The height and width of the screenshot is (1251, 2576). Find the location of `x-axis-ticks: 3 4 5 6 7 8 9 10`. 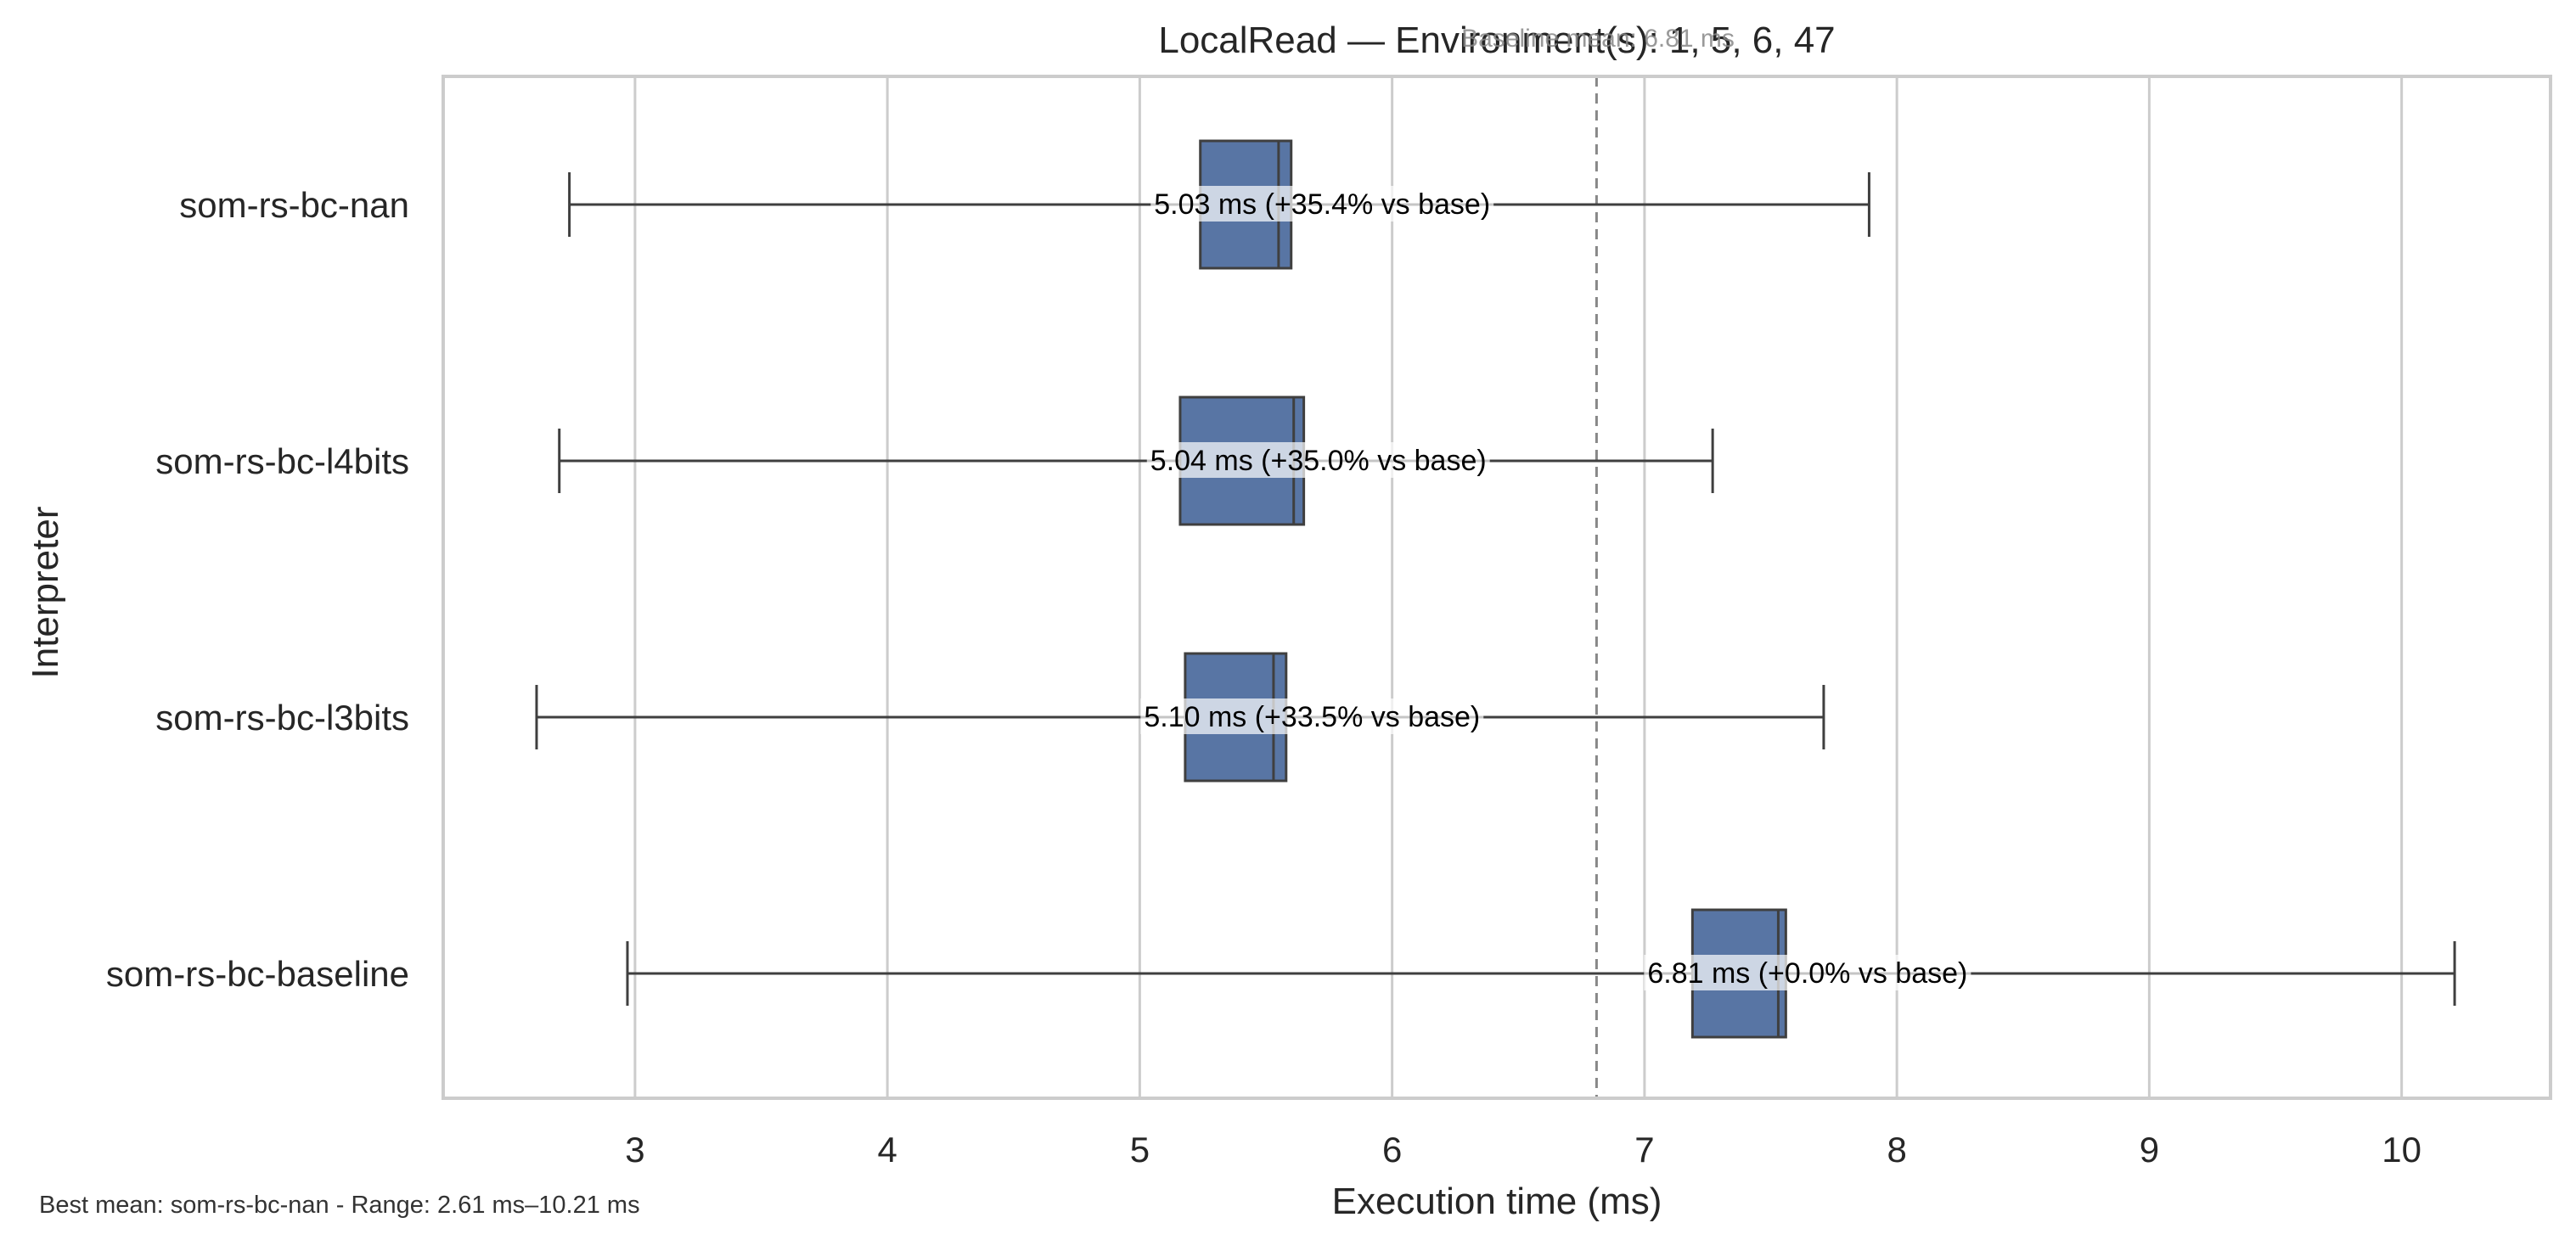

x-axis-ticks: 3 4 5 6 7 8 9 10 is located at coordinates (1523, 1150).